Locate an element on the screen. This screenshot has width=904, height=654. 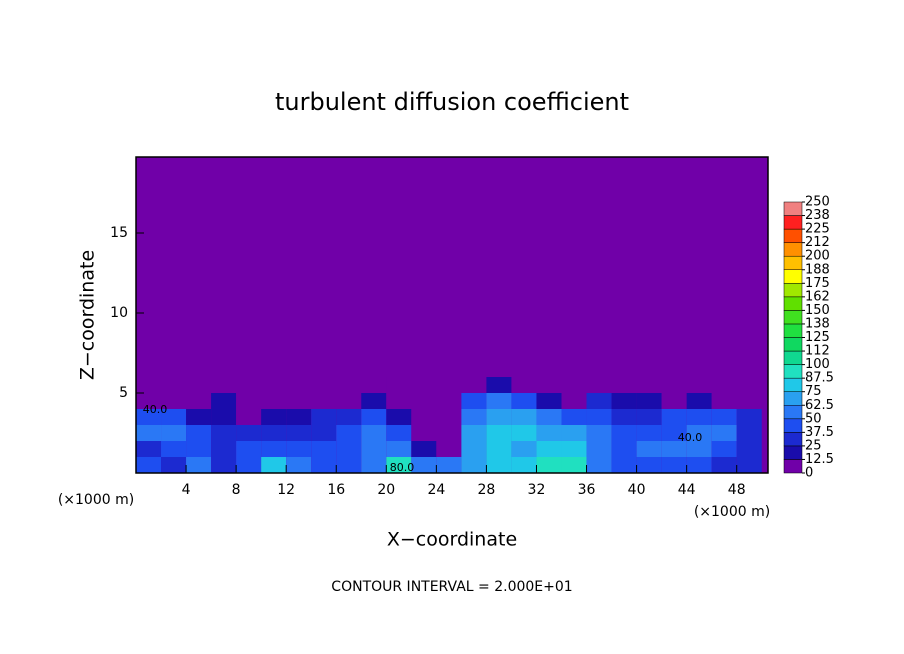
x-tick-label: 8 is located at coordinates (236, 490).